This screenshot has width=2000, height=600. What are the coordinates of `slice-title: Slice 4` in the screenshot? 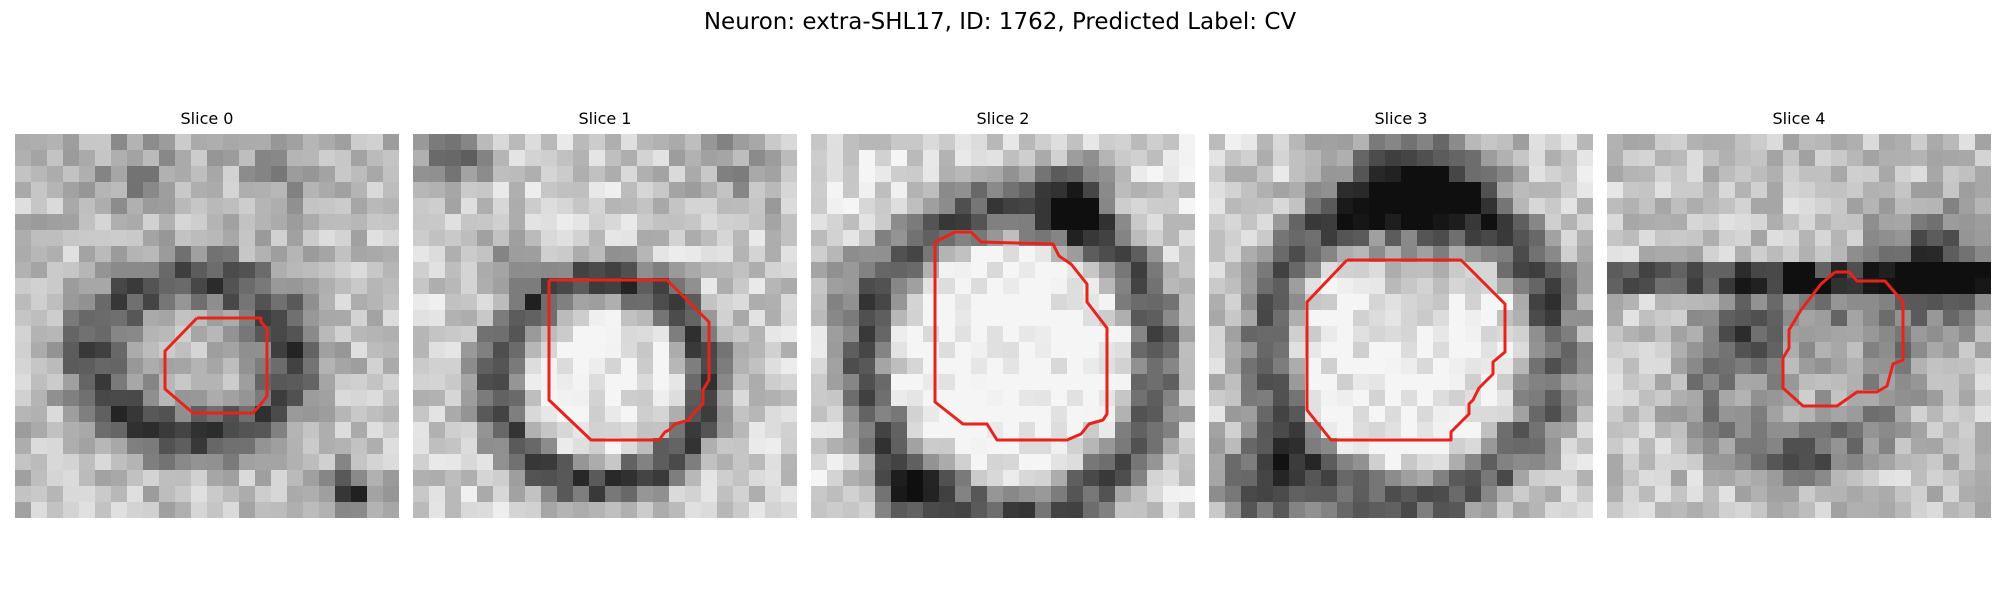 It's located at (1799, 118).